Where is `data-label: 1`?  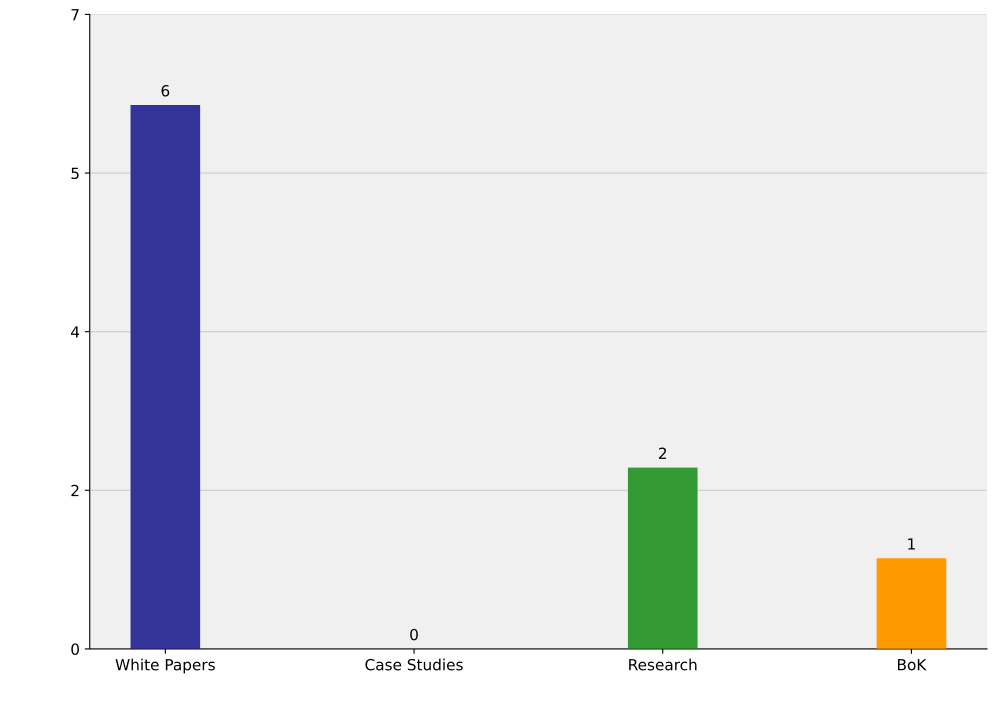 data-label: 1 is located at coordinates (911, 544).